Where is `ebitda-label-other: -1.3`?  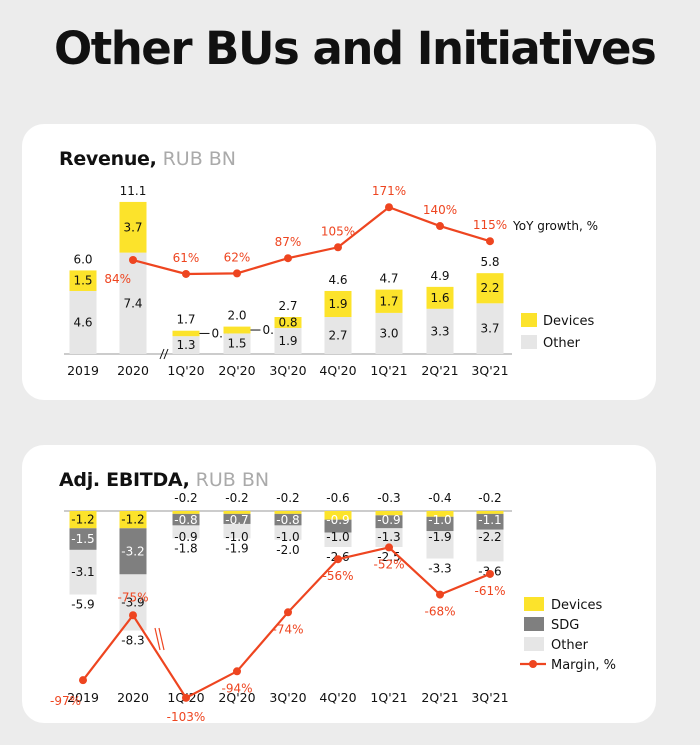
ebitda-label-other: -1.3 is located at coordinates (388, 537).